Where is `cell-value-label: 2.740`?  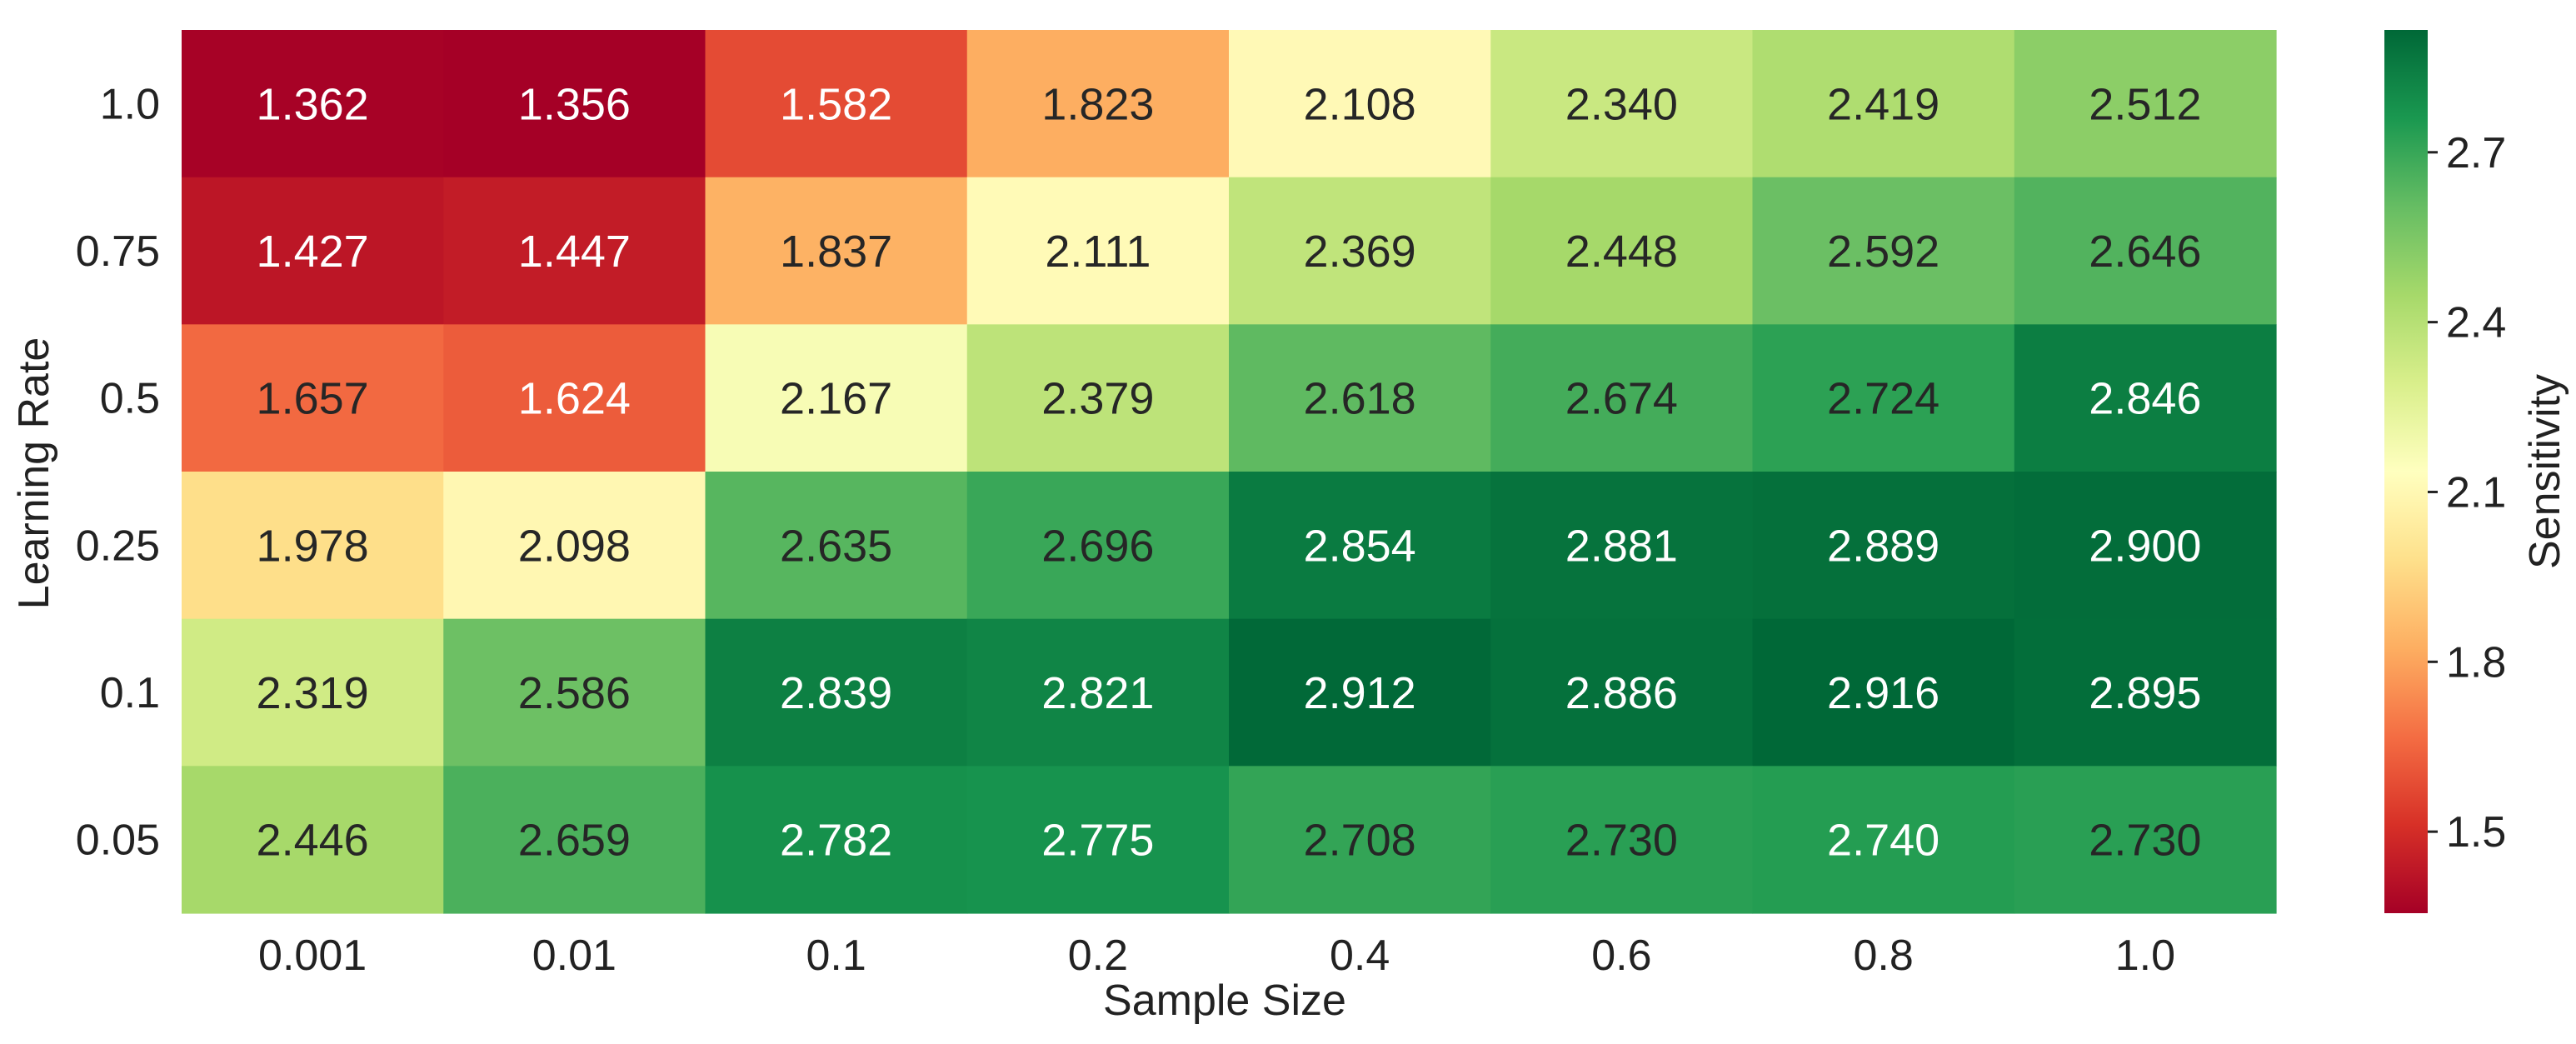 cell-value-label: 2.740 is located at coordinates (1883, 841).